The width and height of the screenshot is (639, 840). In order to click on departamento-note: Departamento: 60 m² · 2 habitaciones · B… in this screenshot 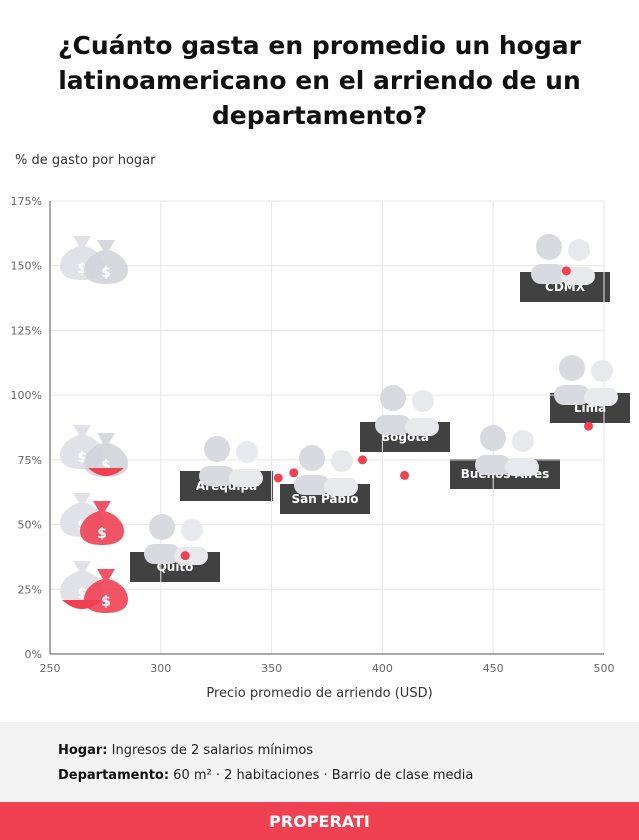, I will do `click(265, 775)`.